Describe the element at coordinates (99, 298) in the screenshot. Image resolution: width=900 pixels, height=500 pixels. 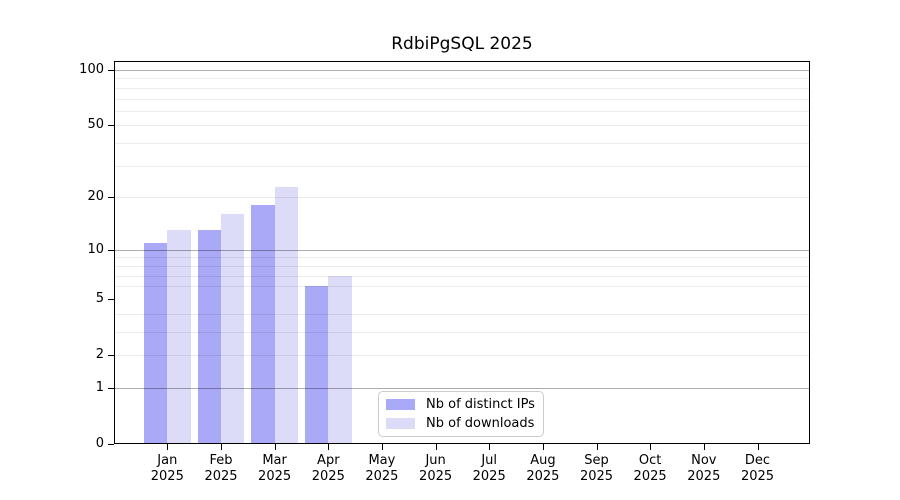
I see `y-tick-label: 5` at that location.